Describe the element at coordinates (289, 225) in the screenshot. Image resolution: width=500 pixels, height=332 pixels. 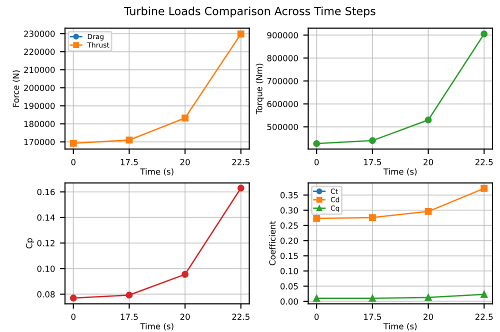
I see `y-tick-label: 0.25` at that location.